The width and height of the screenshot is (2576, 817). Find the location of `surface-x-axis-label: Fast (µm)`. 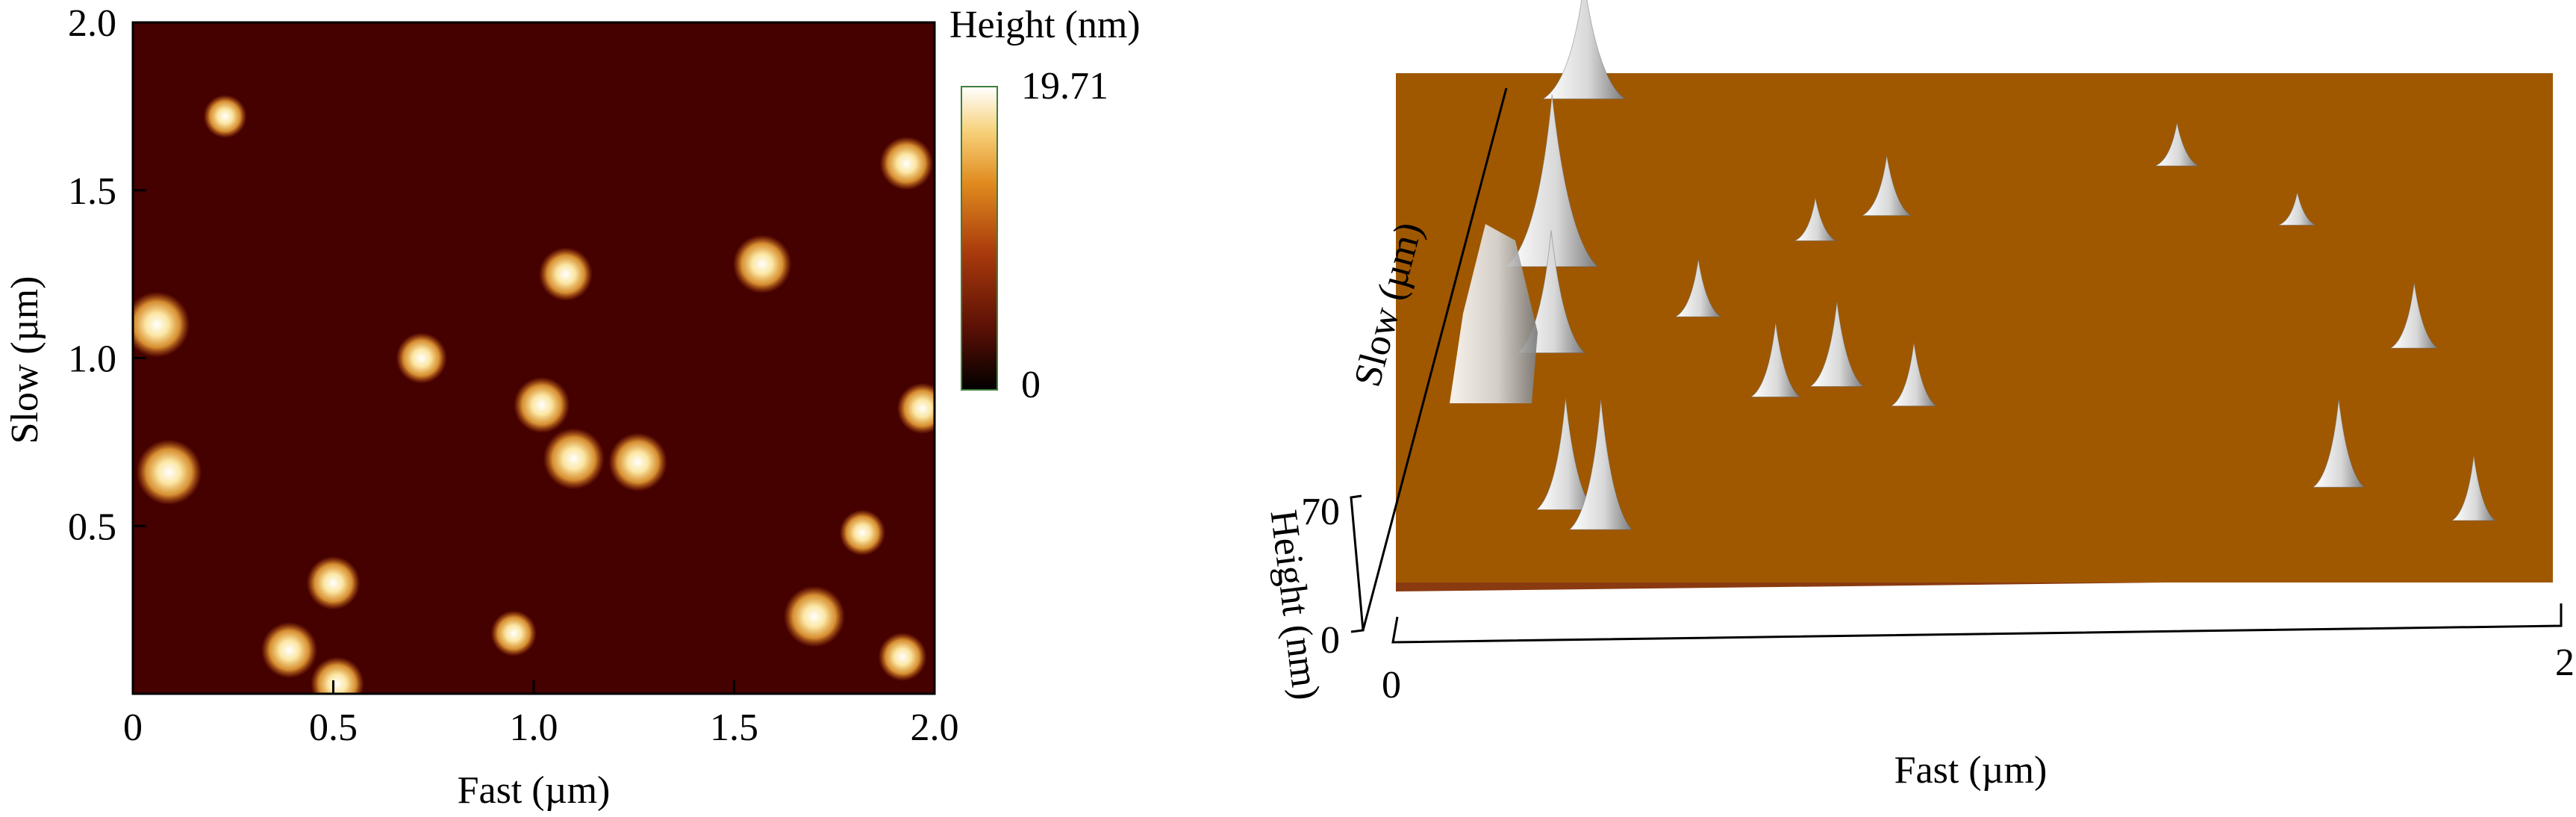

surface-x-axis-label: Fast (µm) is located at coordinates (1971, 770).